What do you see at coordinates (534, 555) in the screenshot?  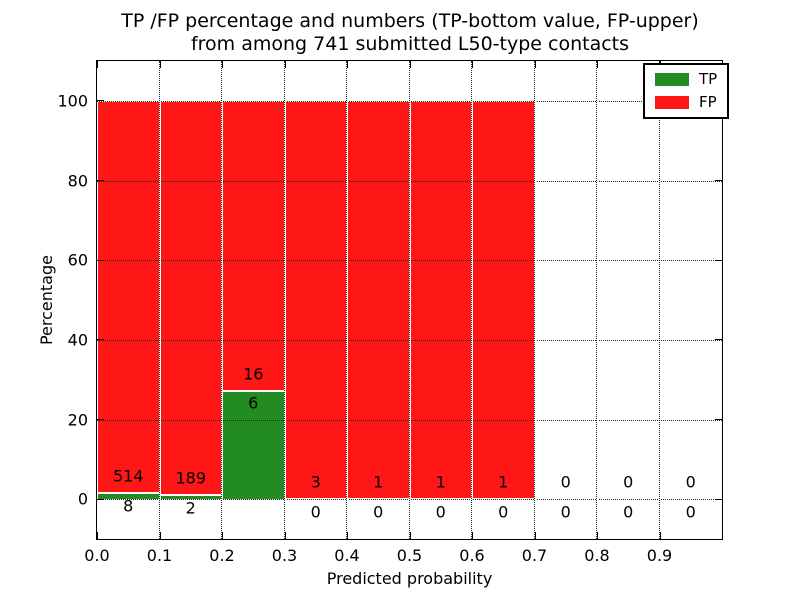 I see `x-tick-label: 0.7` at bounding box center [534, 555].